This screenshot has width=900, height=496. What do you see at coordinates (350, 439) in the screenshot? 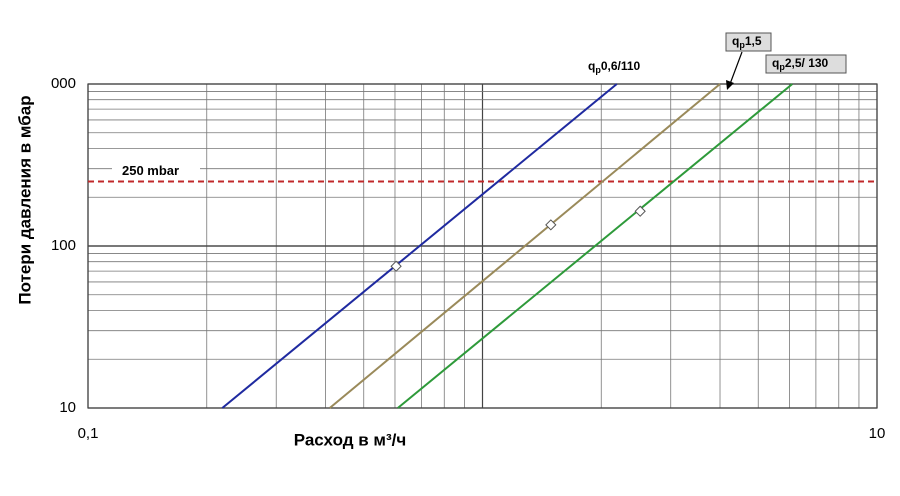
I see `x-axis-title: Расход в м³/ч` at bounding box center [350, 439].